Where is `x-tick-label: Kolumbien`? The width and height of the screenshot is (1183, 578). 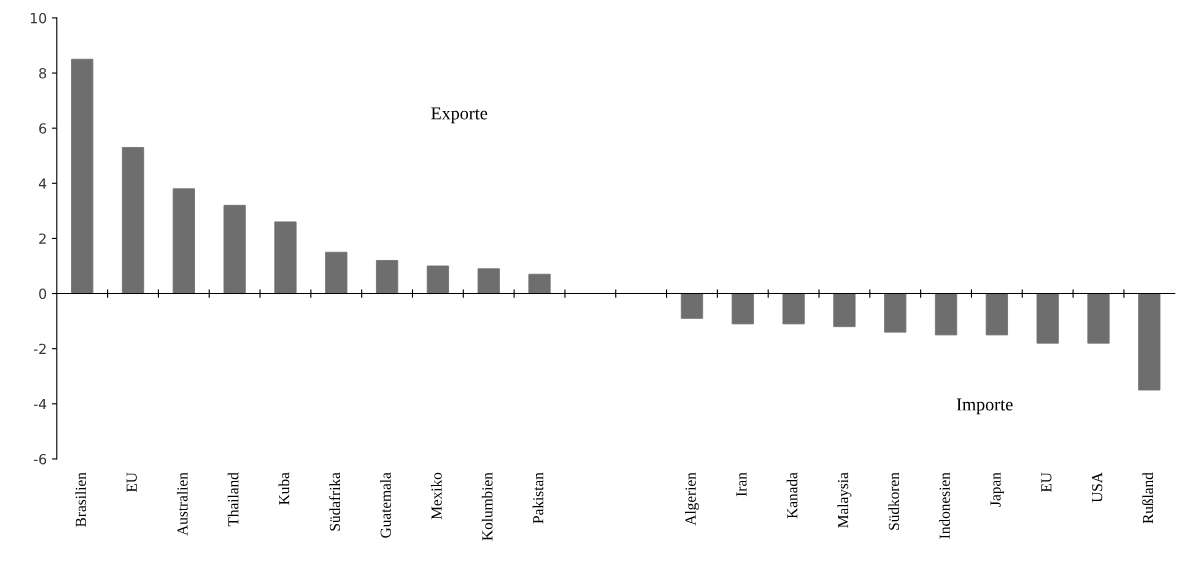 x-tick-label: Kolumbien is located at coordinates (487, 506).